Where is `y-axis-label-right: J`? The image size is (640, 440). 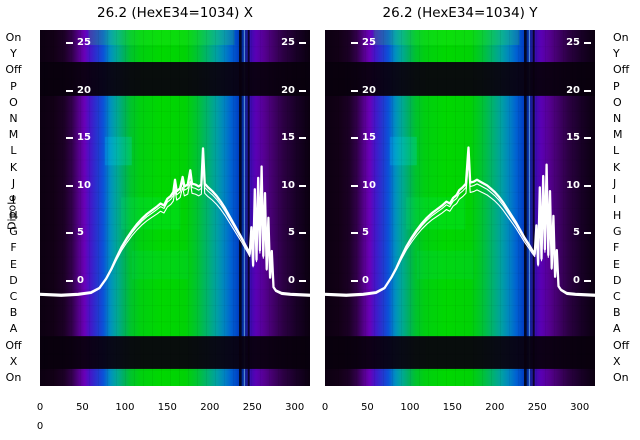 y-axis-label-right: J is located at coordinates (615, 183).